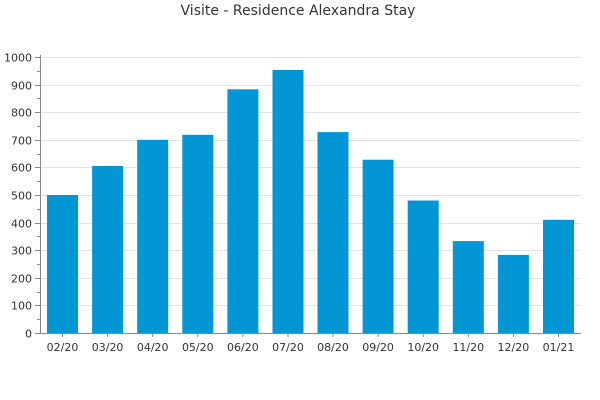  Describe the element at coordinates (333, 347) in the screenshot. I see `x-tick-label: 08/20` at that location.